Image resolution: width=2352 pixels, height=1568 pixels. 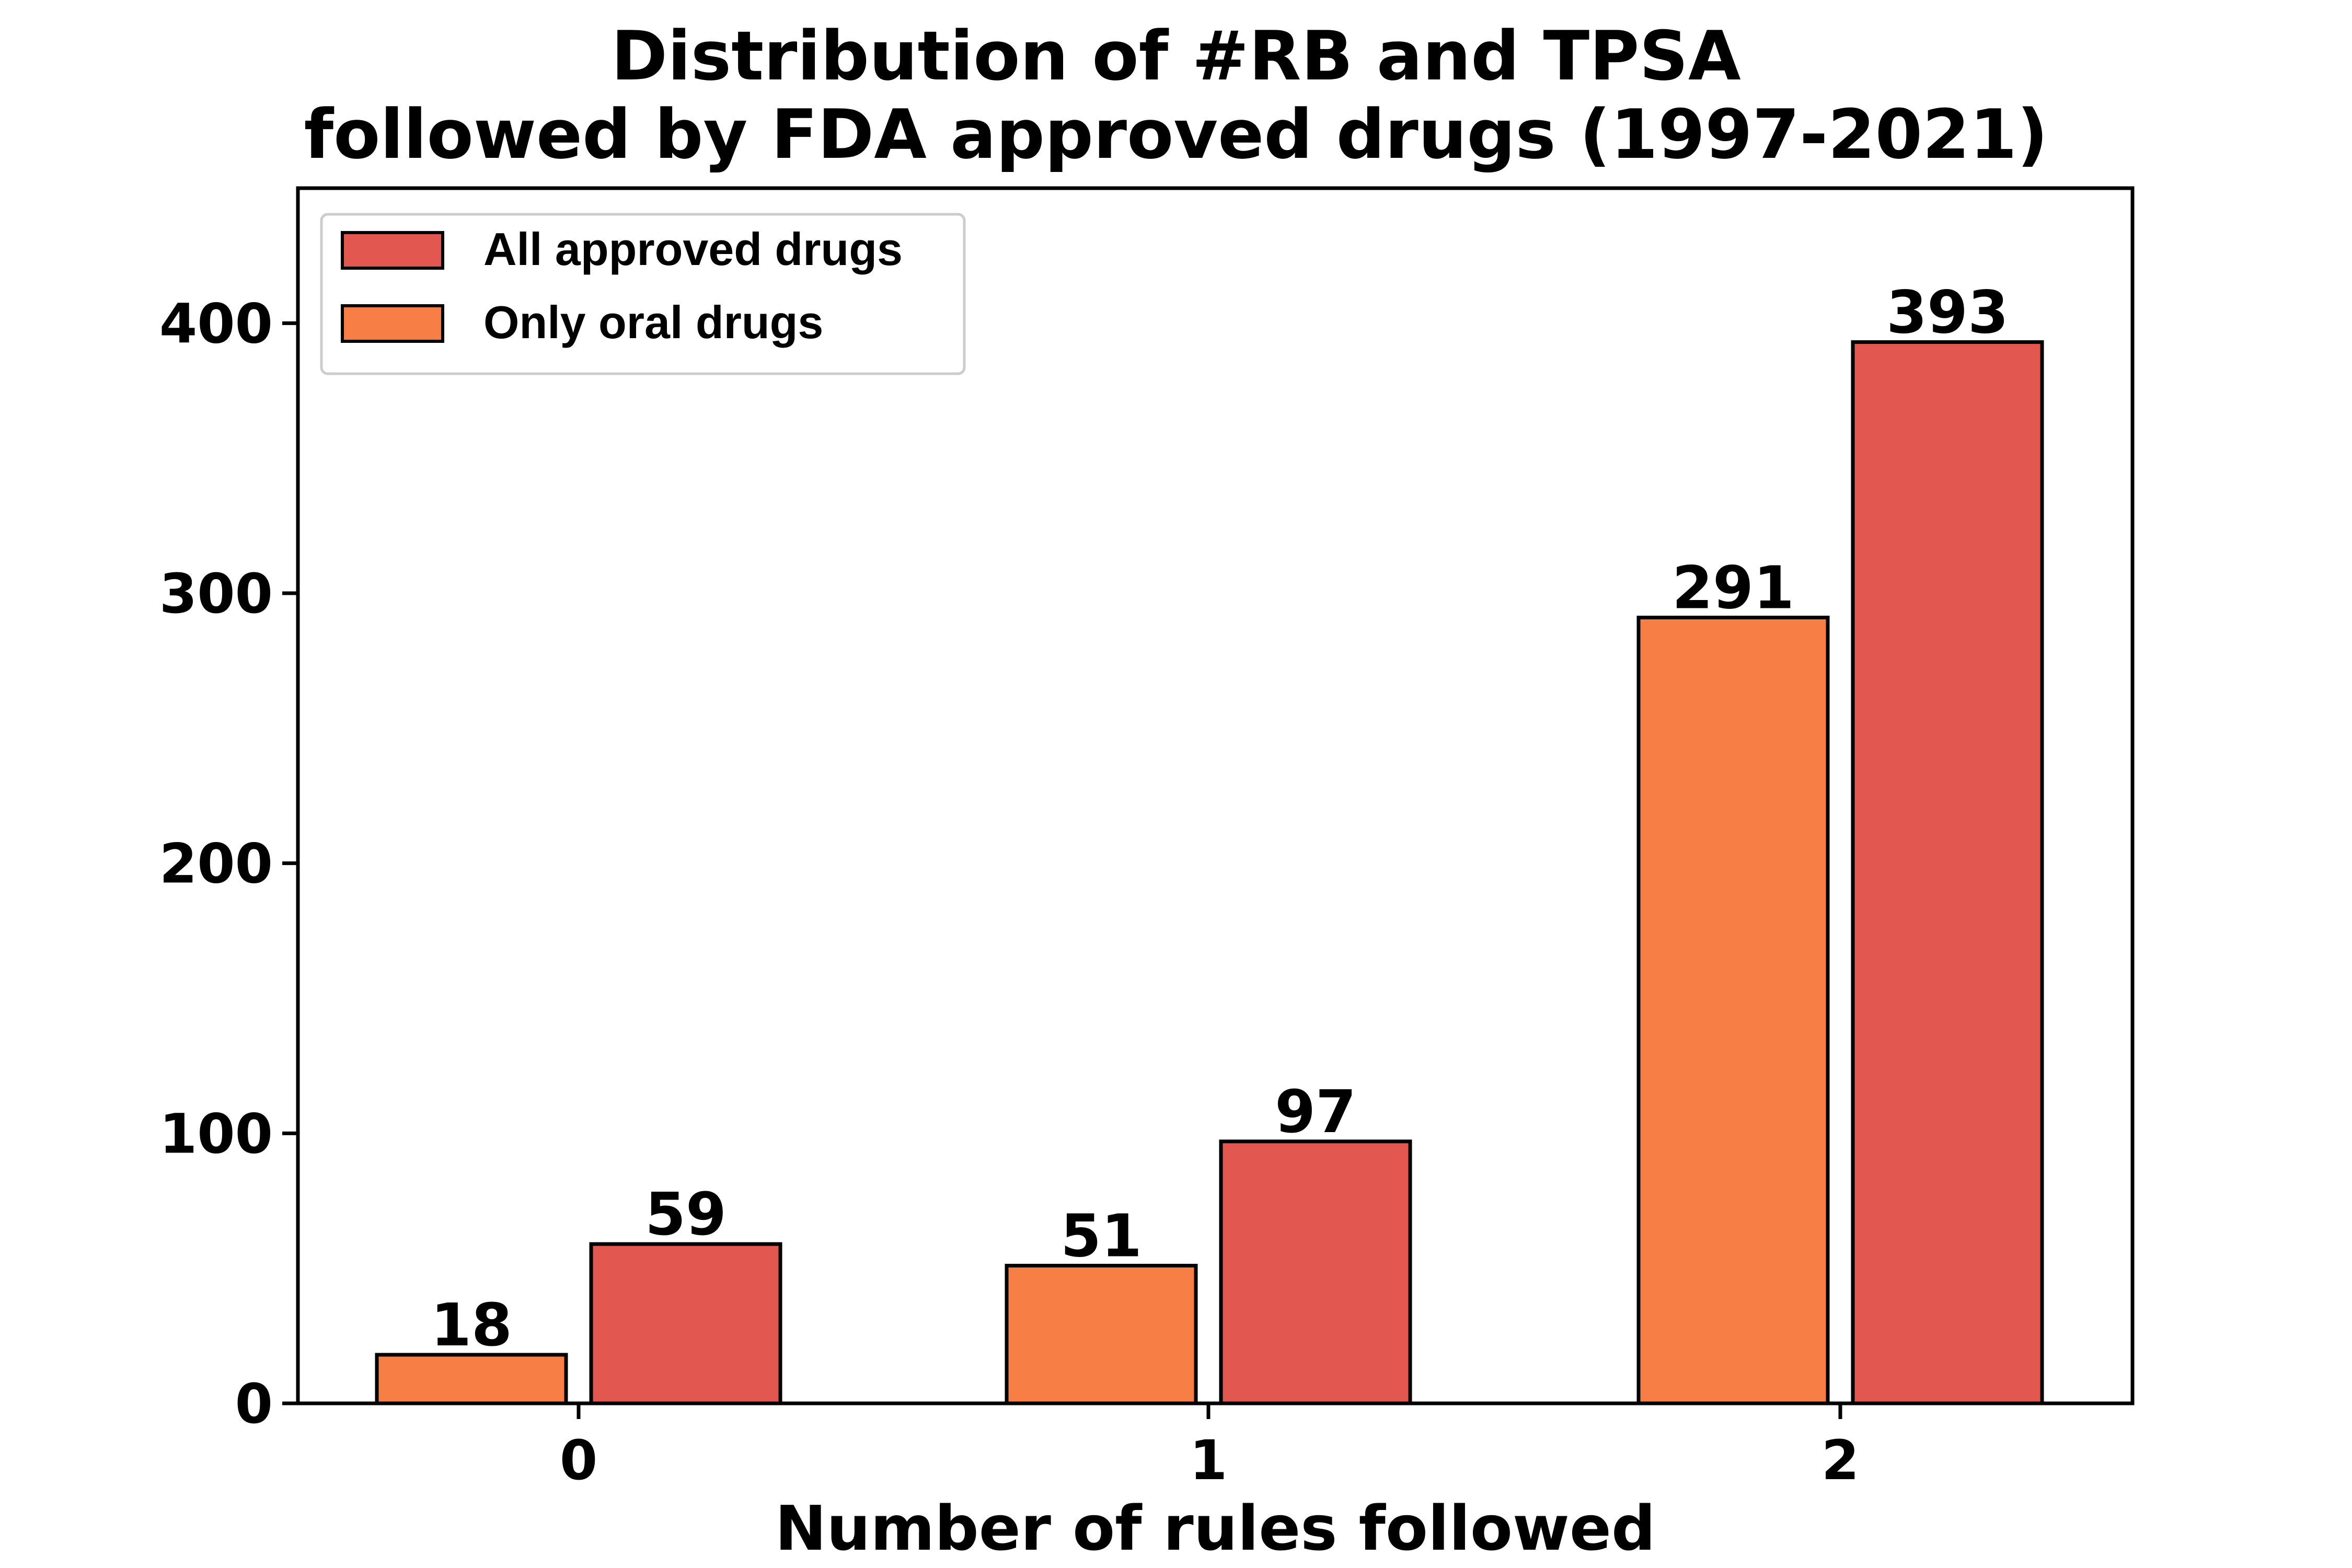 I want to click on x-tick-label: 0, so click(x=578, y=1460).